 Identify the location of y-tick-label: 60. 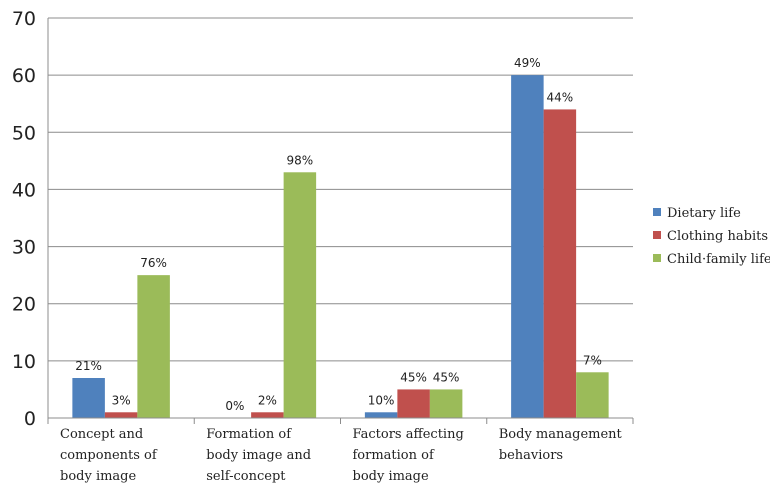
(24, 76).